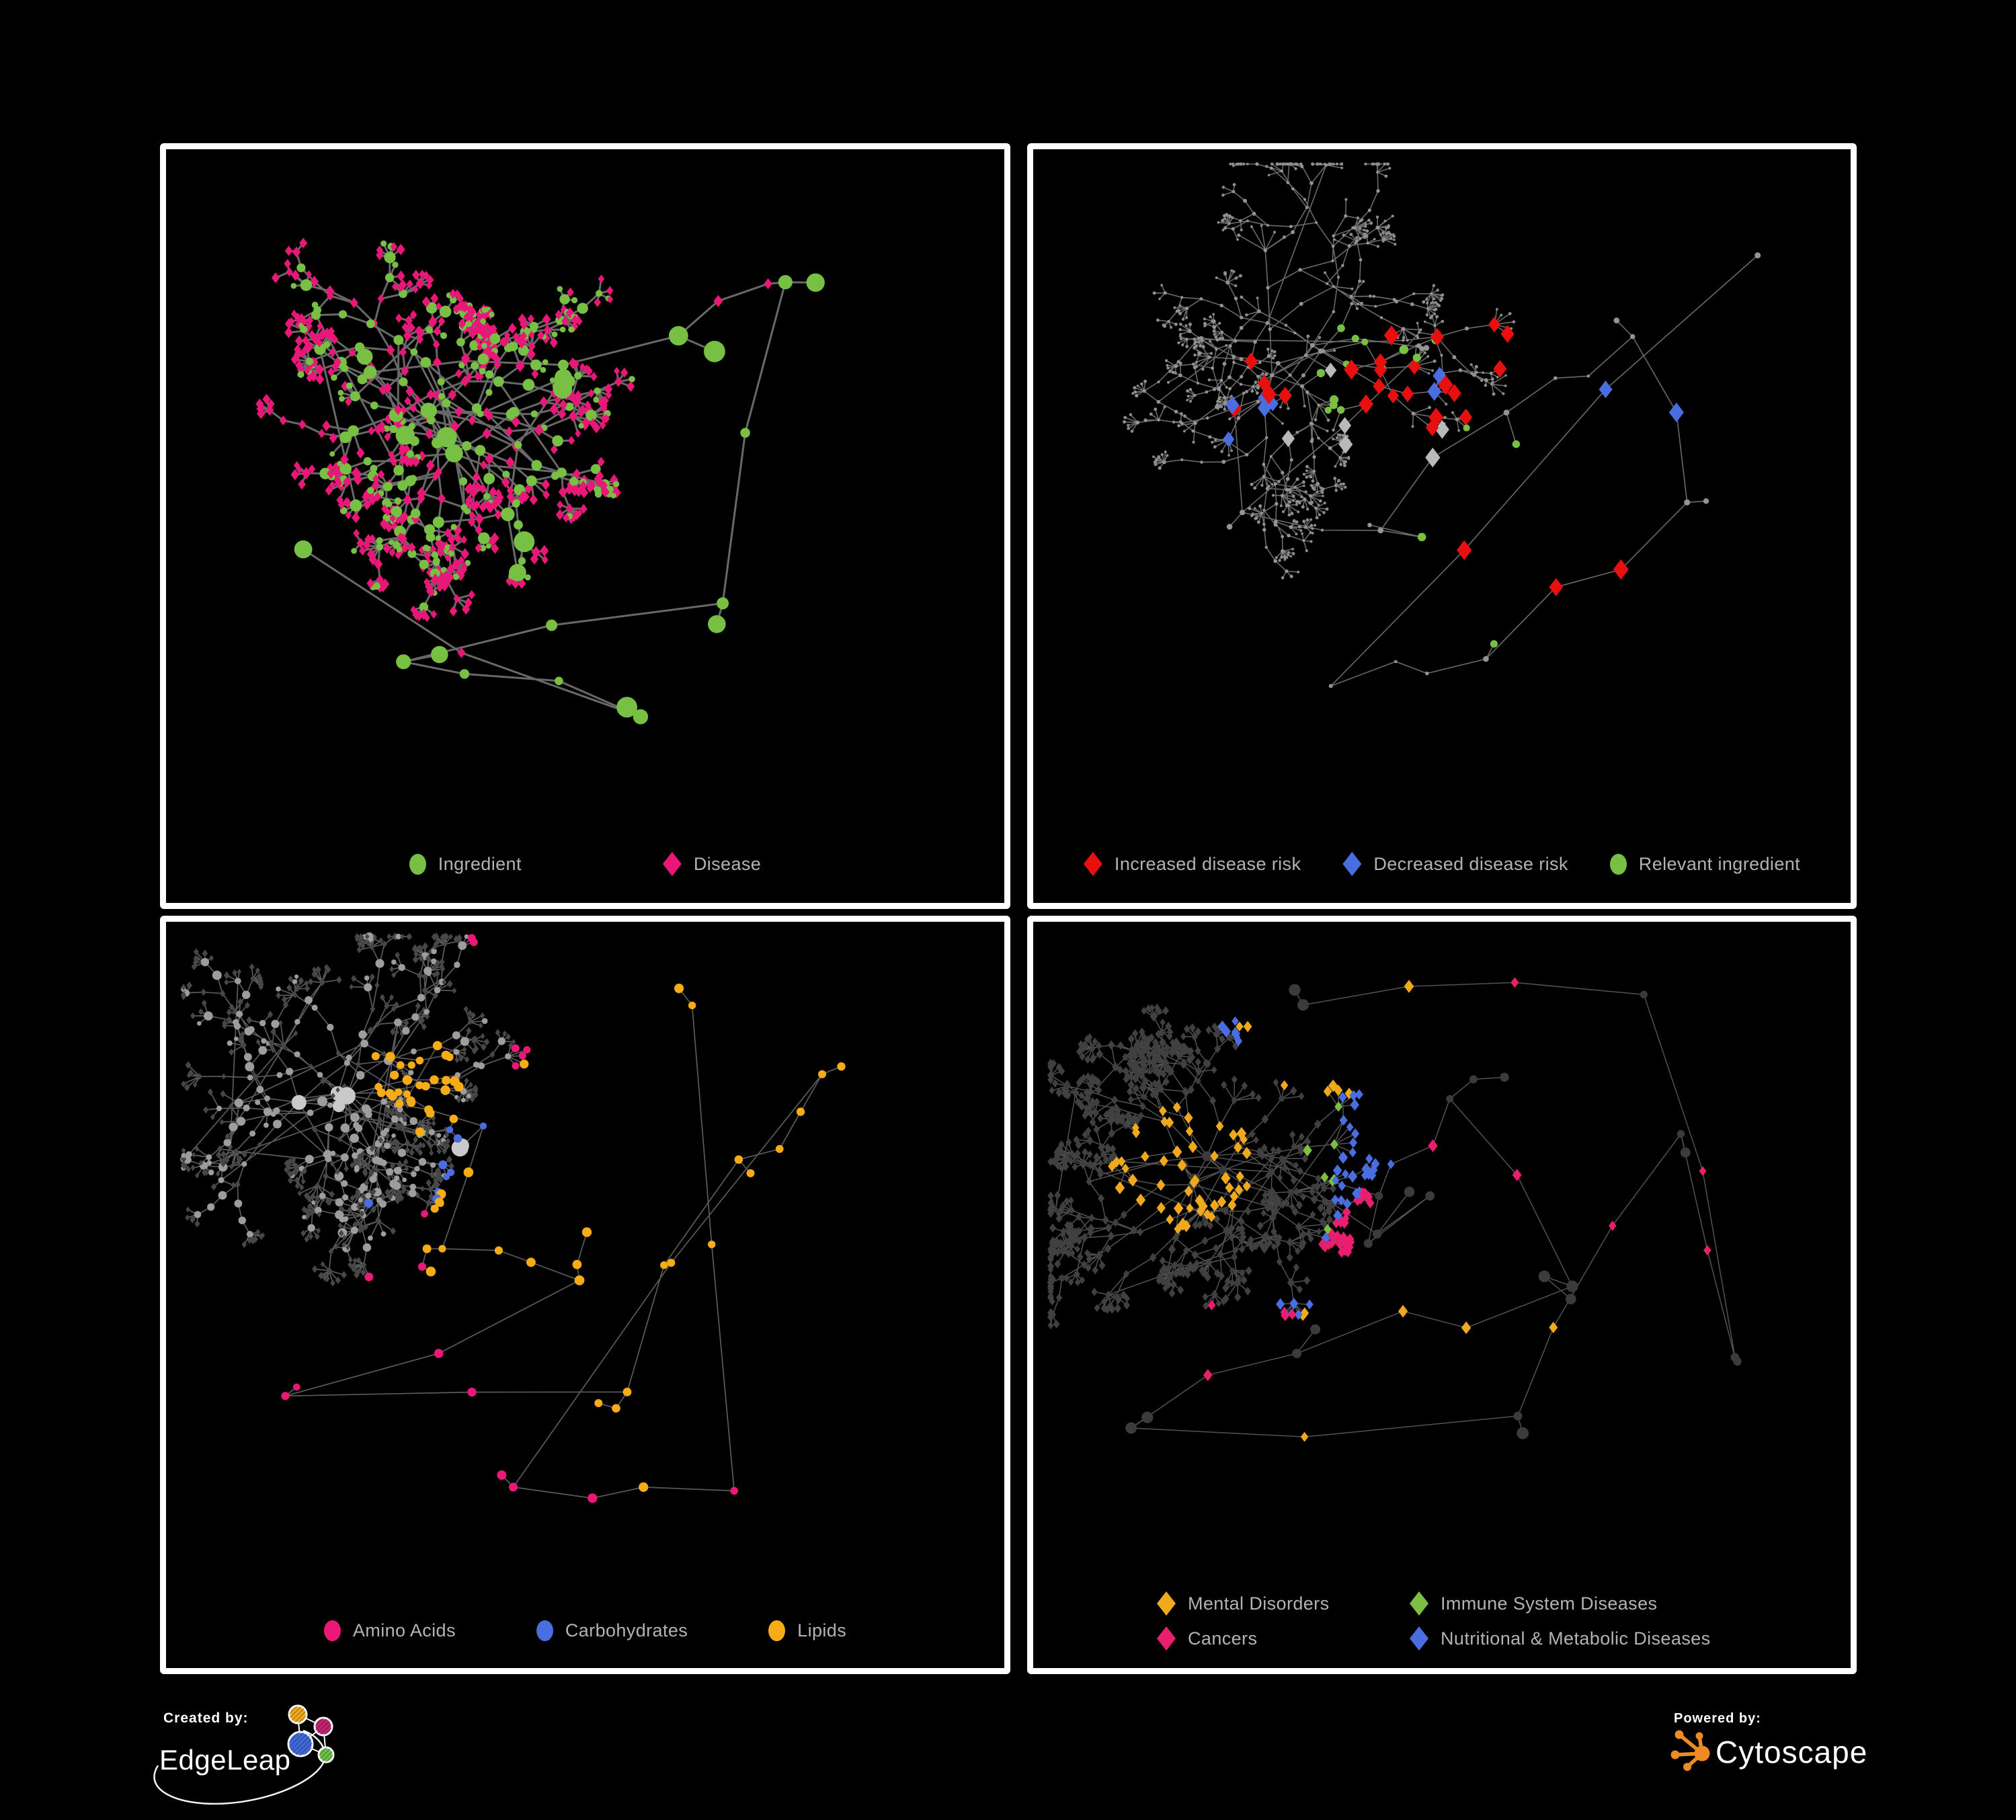  I want to click on legend: Amino Acids Carbohydrates Lipids, so click(585, 1630).